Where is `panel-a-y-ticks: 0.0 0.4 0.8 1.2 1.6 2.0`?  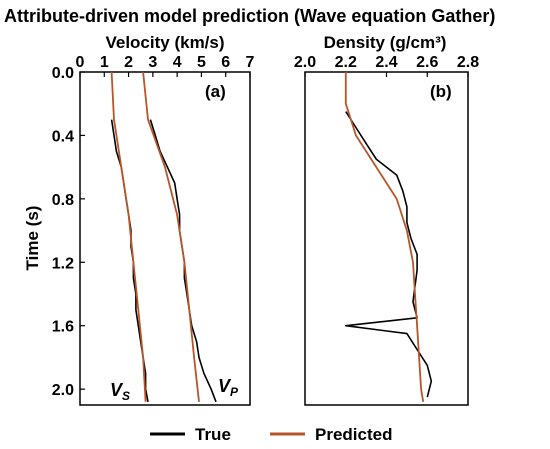 panel-a-y-ticks: 0.0 0.4 0.8 1.2 1.6 2.0 is located at coordinates (68, 232).